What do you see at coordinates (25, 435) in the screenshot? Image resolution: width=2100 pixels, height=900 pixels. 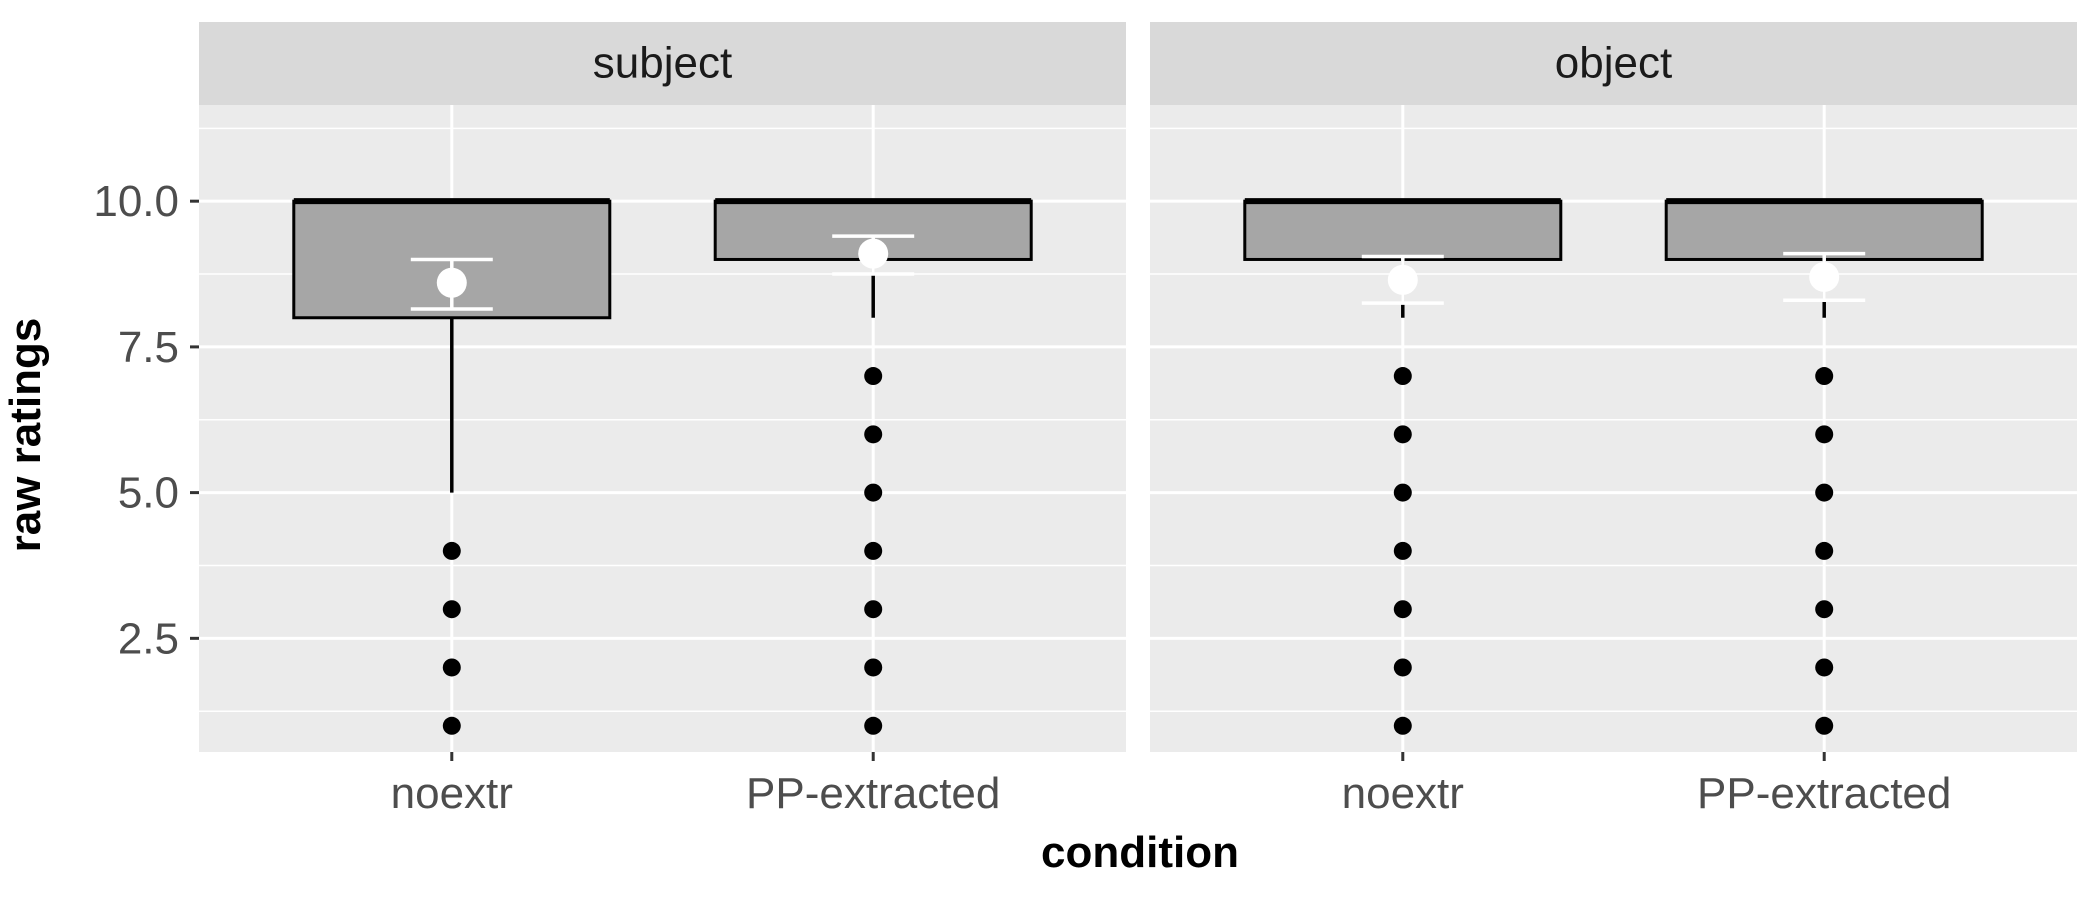 I see `y-axis-title: raw ratings` at bounding box center [25, 435].